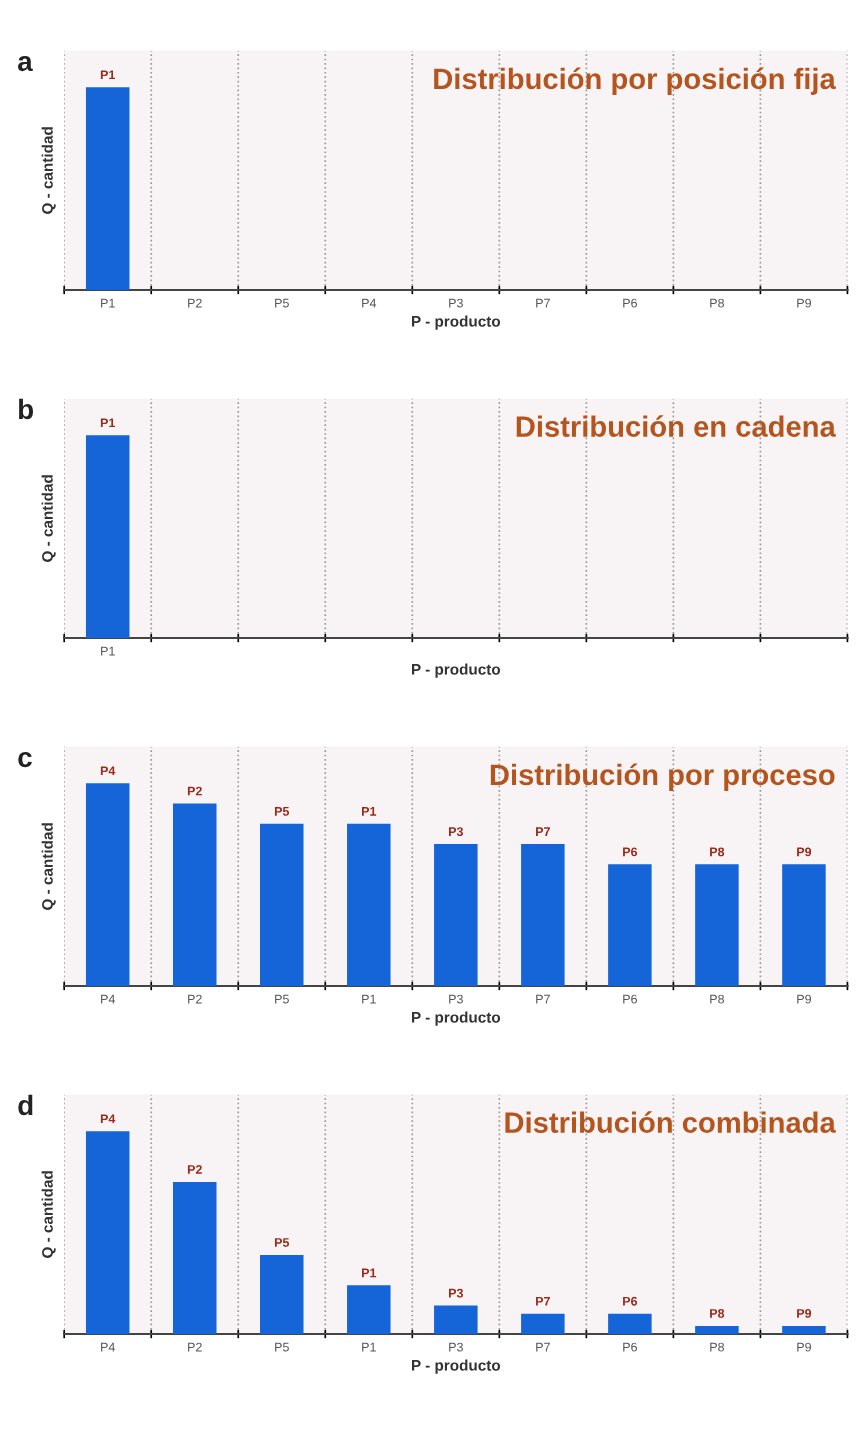  I want to click on chart-title: Distribución combinada, so click(670, 1122).